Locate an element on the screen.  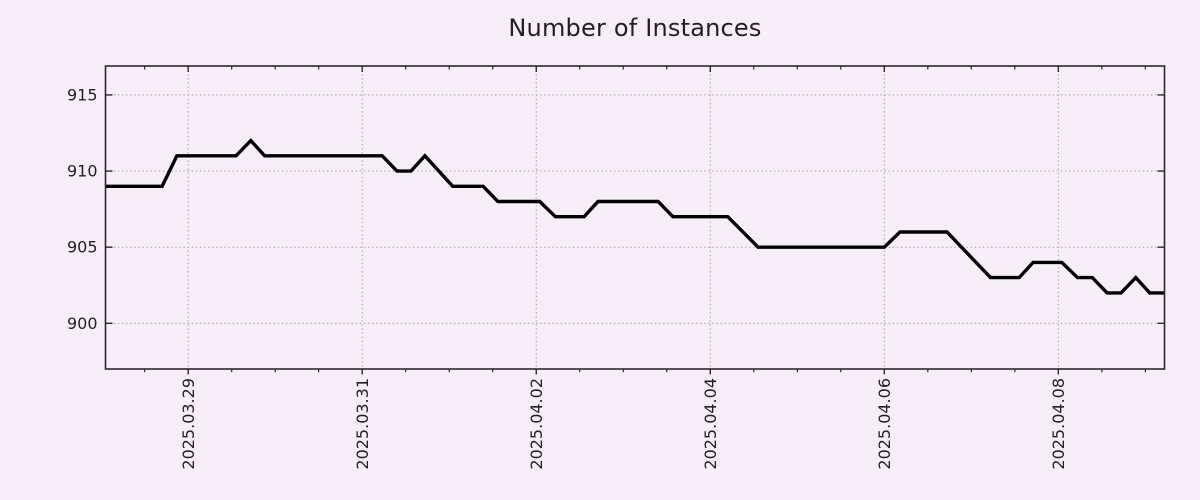
x-tick-label: 2025.04.06 is located at coordinates (884, 424).